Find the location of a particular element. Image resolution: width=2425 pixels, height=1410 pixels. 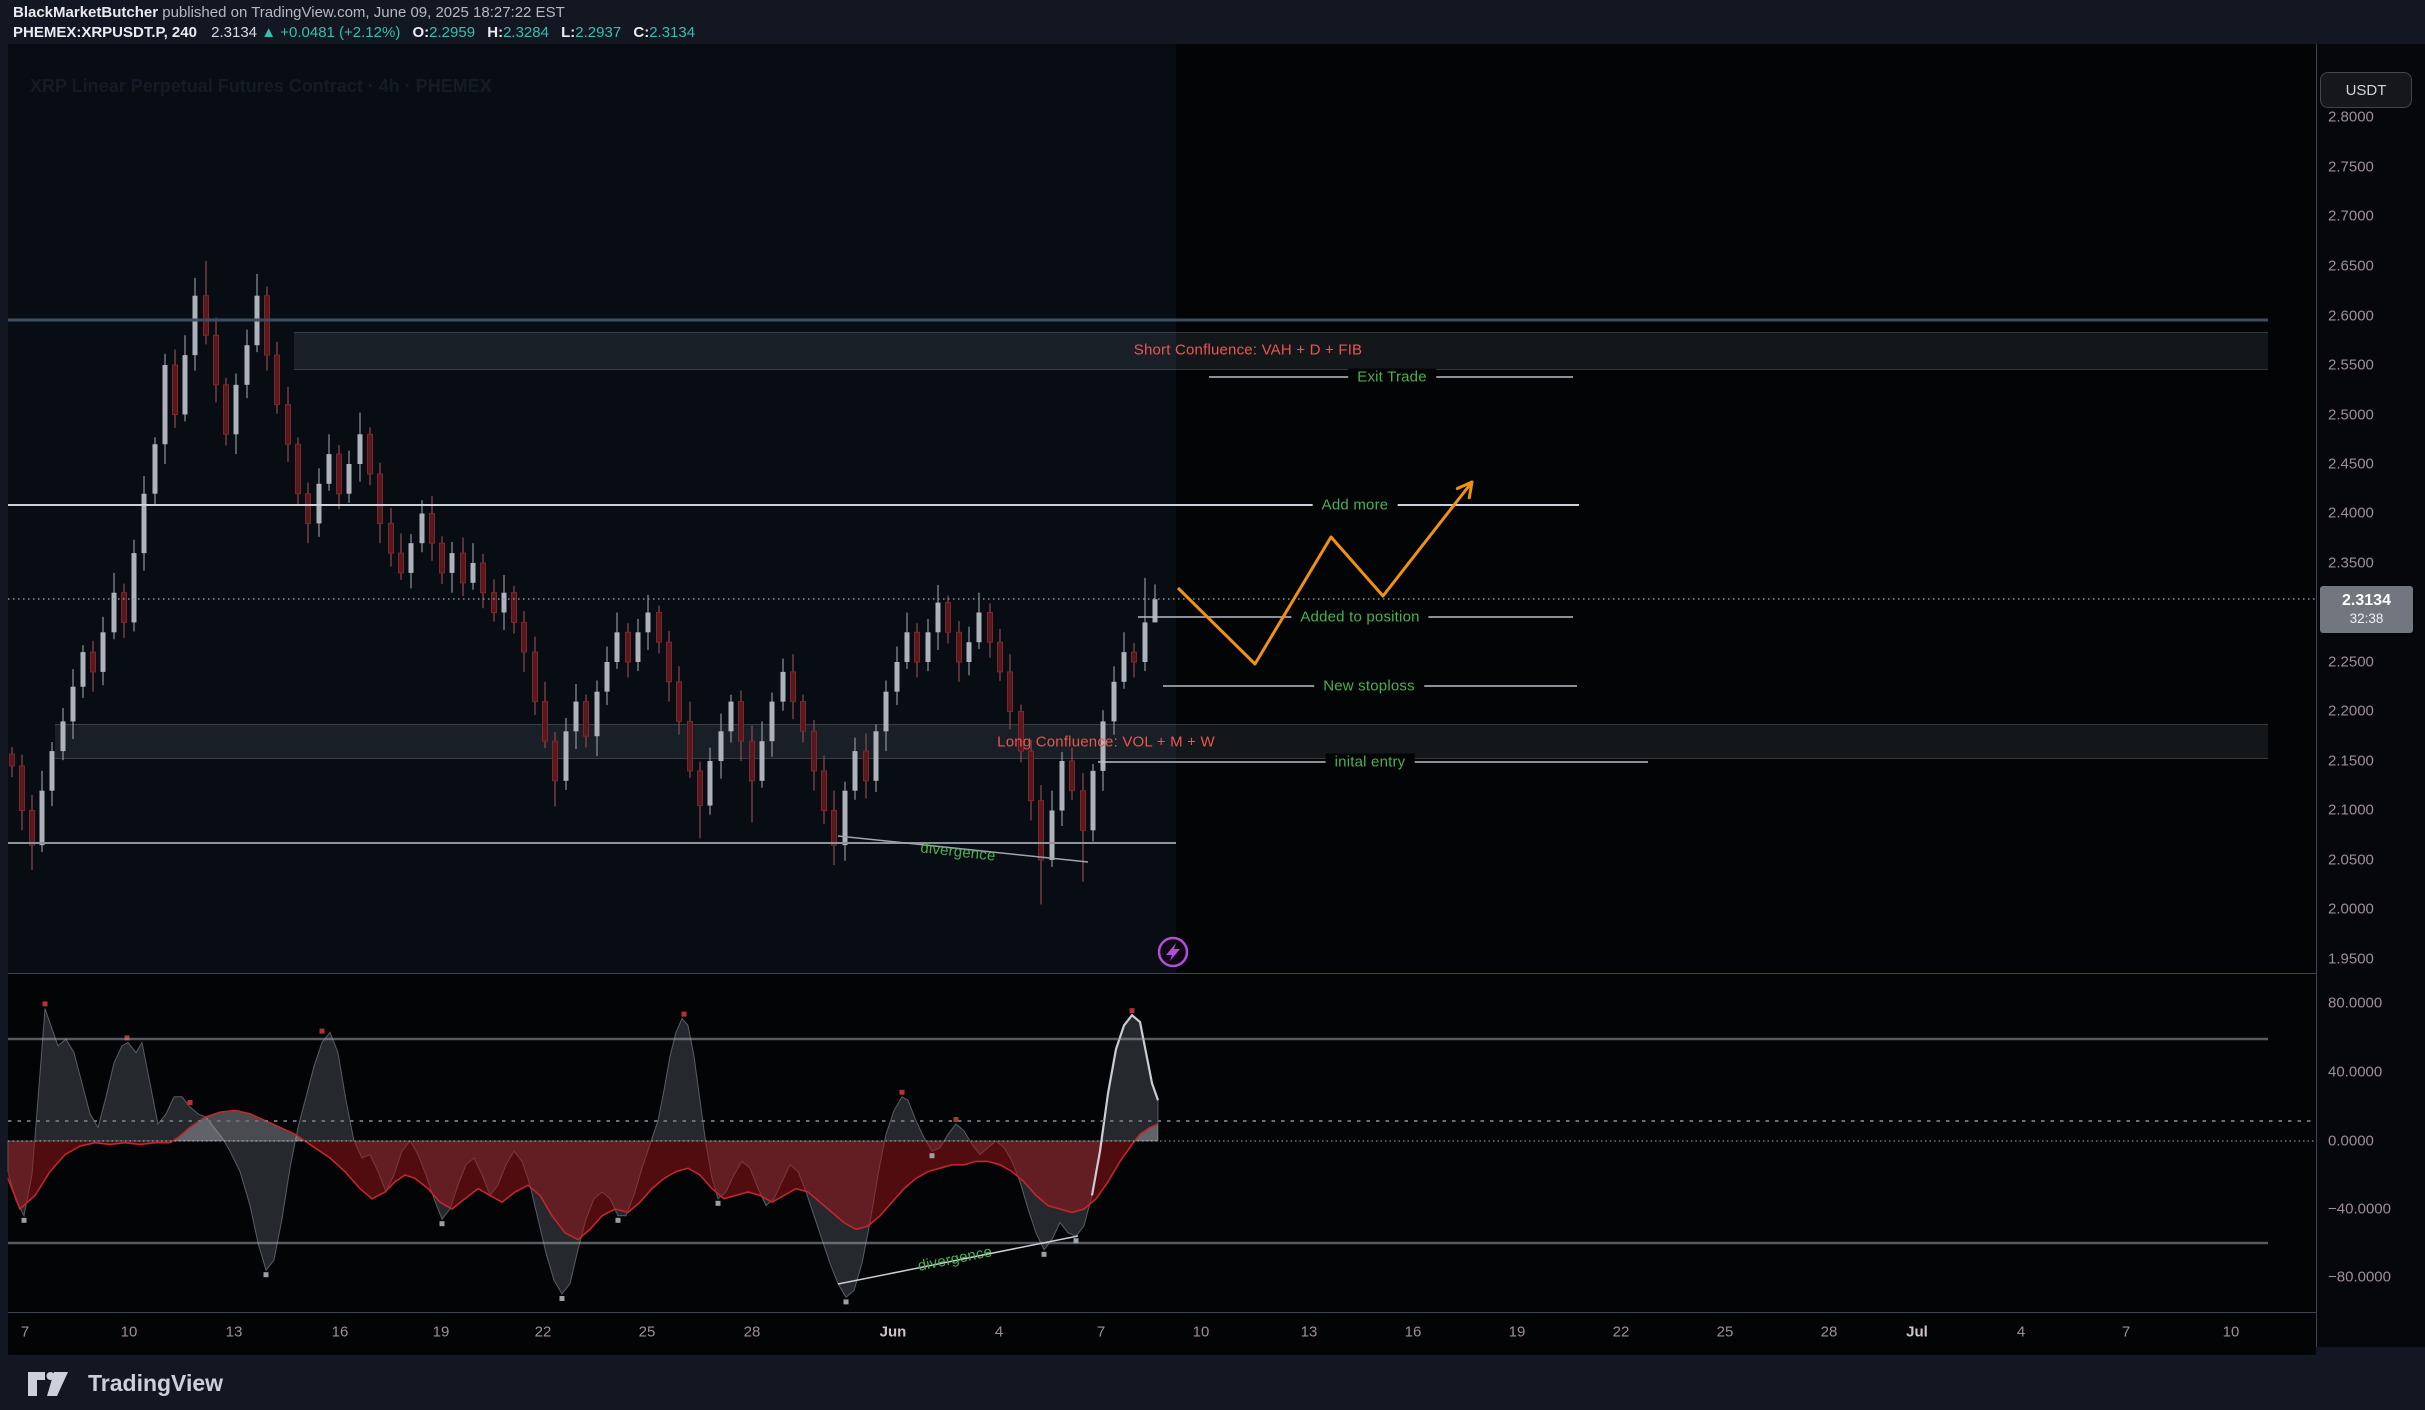

price-axis-tick: 2.7000 is located at coordinates (2351, 216).